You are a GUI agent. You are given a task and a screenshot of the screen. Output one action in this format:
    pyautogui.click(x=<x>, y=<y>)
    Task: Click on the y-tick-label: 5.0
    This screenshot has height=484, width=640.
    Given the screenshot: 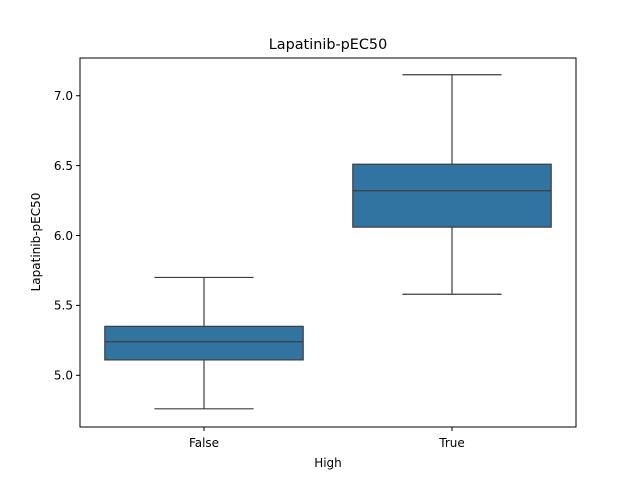 What is the action you would take?
    pyautogui.click(x=63, y=376)
    